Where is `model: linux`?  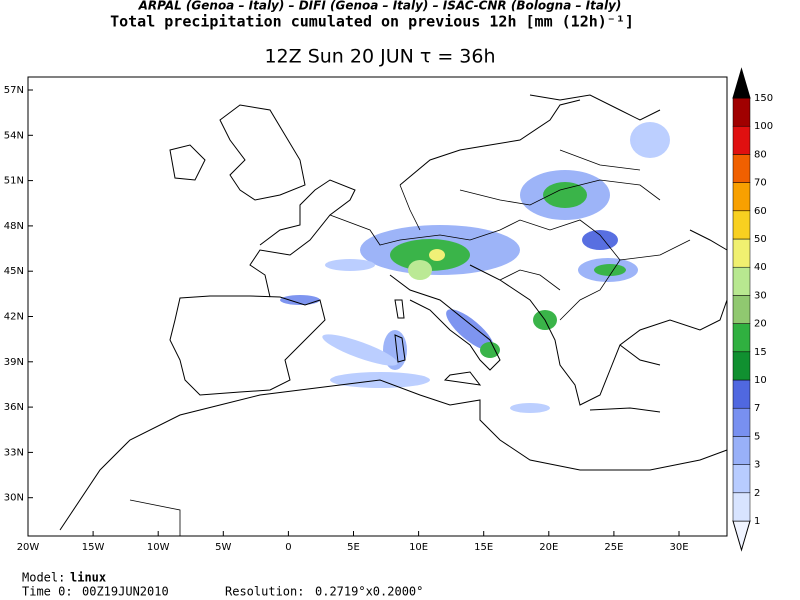 model: linux is located at coordinates (88, 578).